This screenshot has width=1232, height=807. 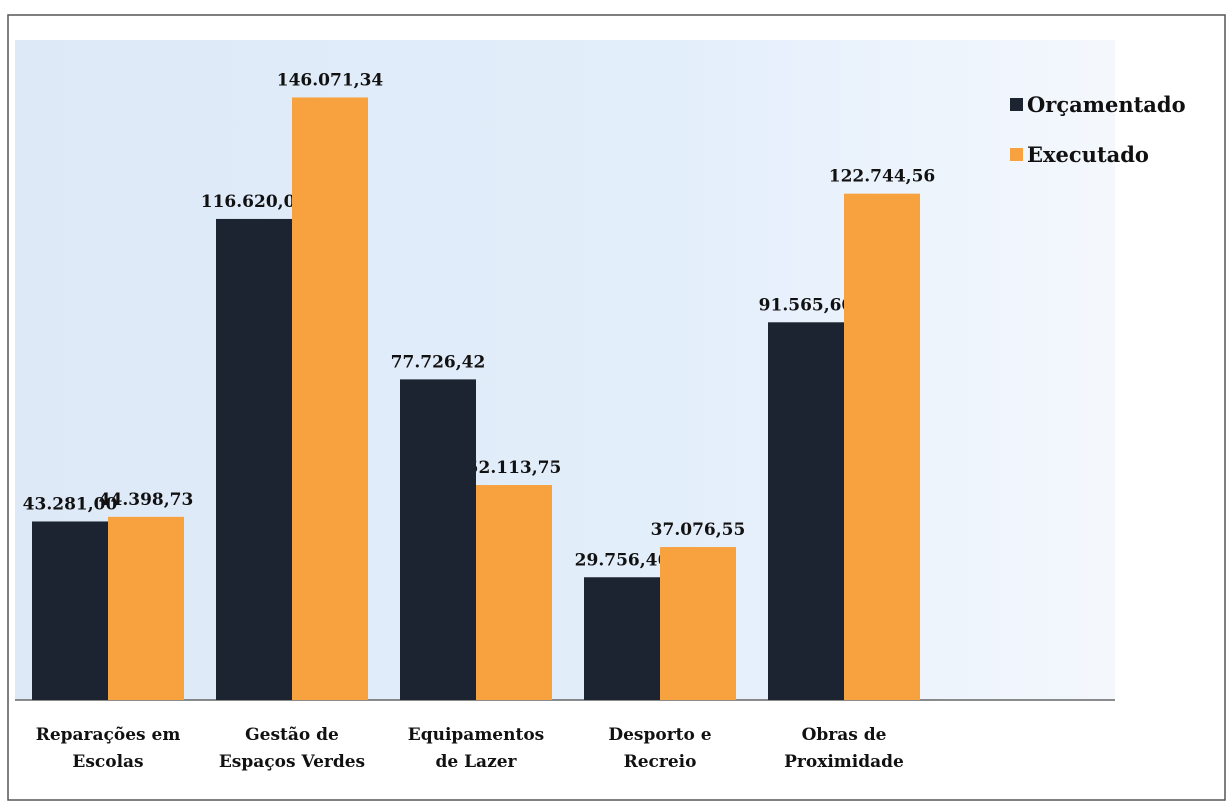 What do you see at coordinates (622, 560) in the screenshot?
I see `value-label: 29.756,46` at bounding box center [622, 560].